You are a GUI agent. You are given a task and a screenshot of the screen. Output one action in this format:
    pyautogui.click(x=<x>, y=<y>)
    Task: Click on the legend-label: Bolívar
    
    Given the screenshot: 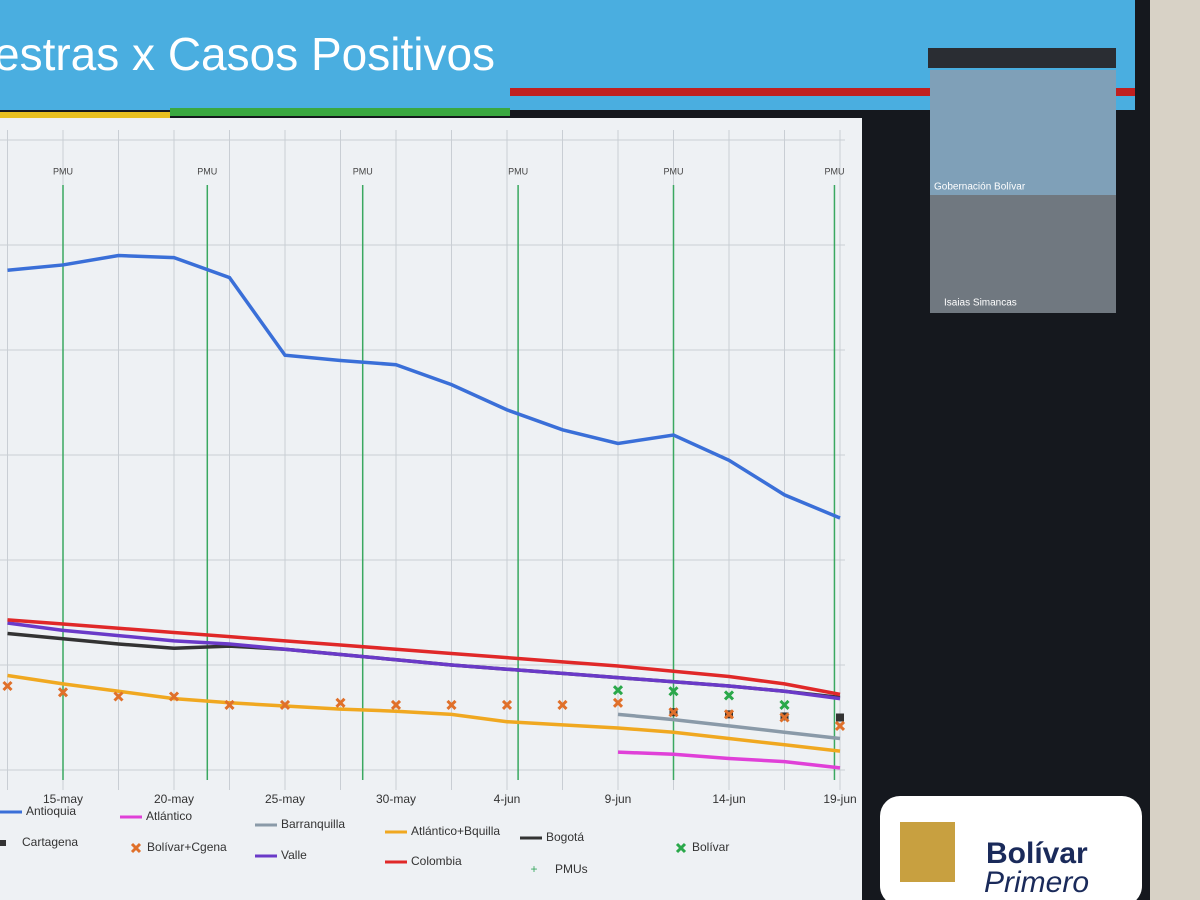 What is the action you would take?
    pyautogui.click(x=710, y=847)
    